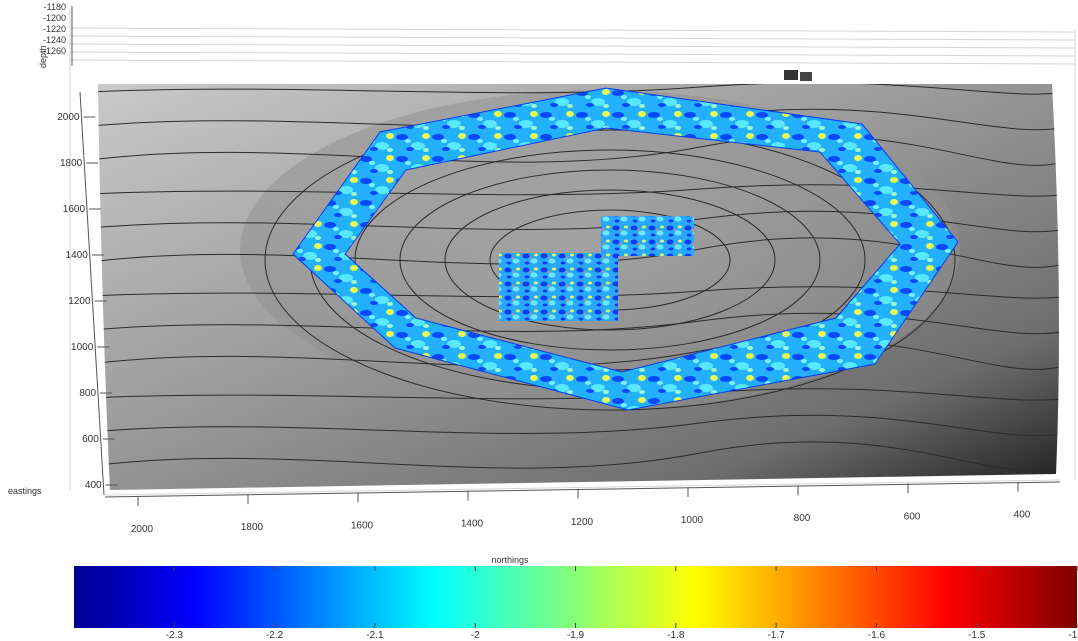 The width and height of the screenshot is (1078, 641). Describe the element at coordinates (82, 347) in the screenshot. I see `y-tick-label: 1000` at that location.